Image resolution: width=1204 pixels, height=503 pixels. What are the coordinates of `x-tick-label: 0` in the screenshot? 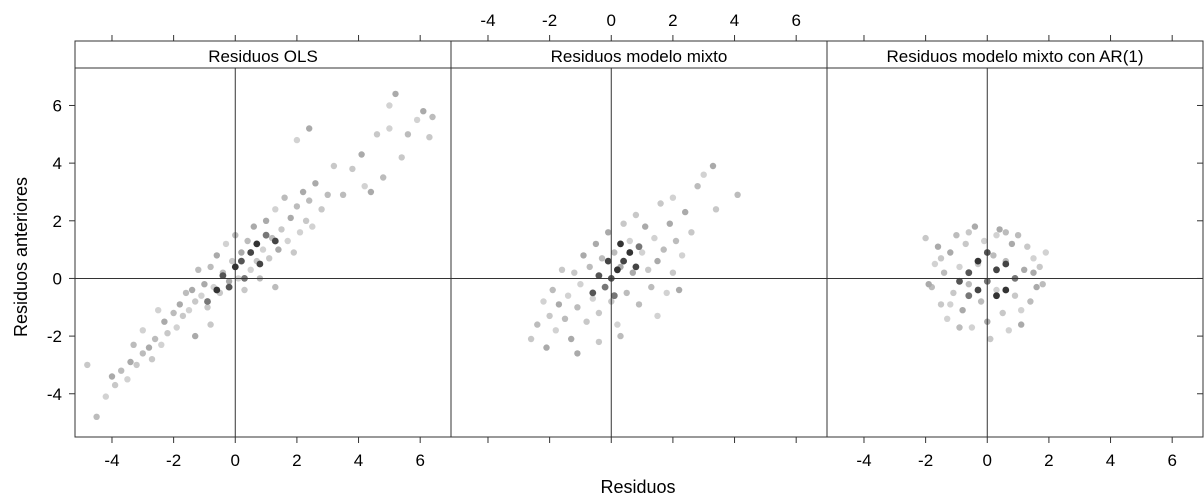 It's located at (611, 20).